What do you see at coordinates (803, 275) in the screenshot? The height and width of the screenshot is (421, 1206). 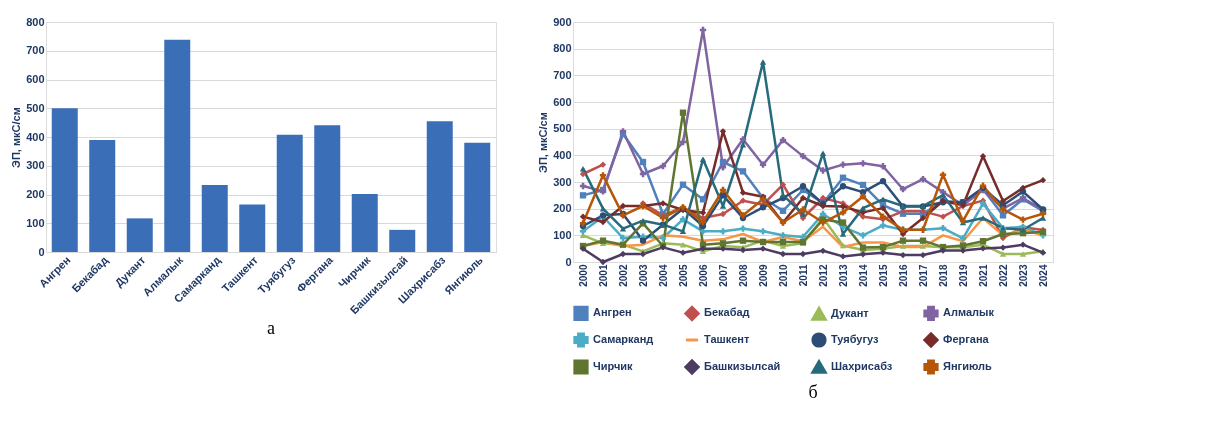 I see `x-tick-label: 2011` at bounding box center [803, 275].